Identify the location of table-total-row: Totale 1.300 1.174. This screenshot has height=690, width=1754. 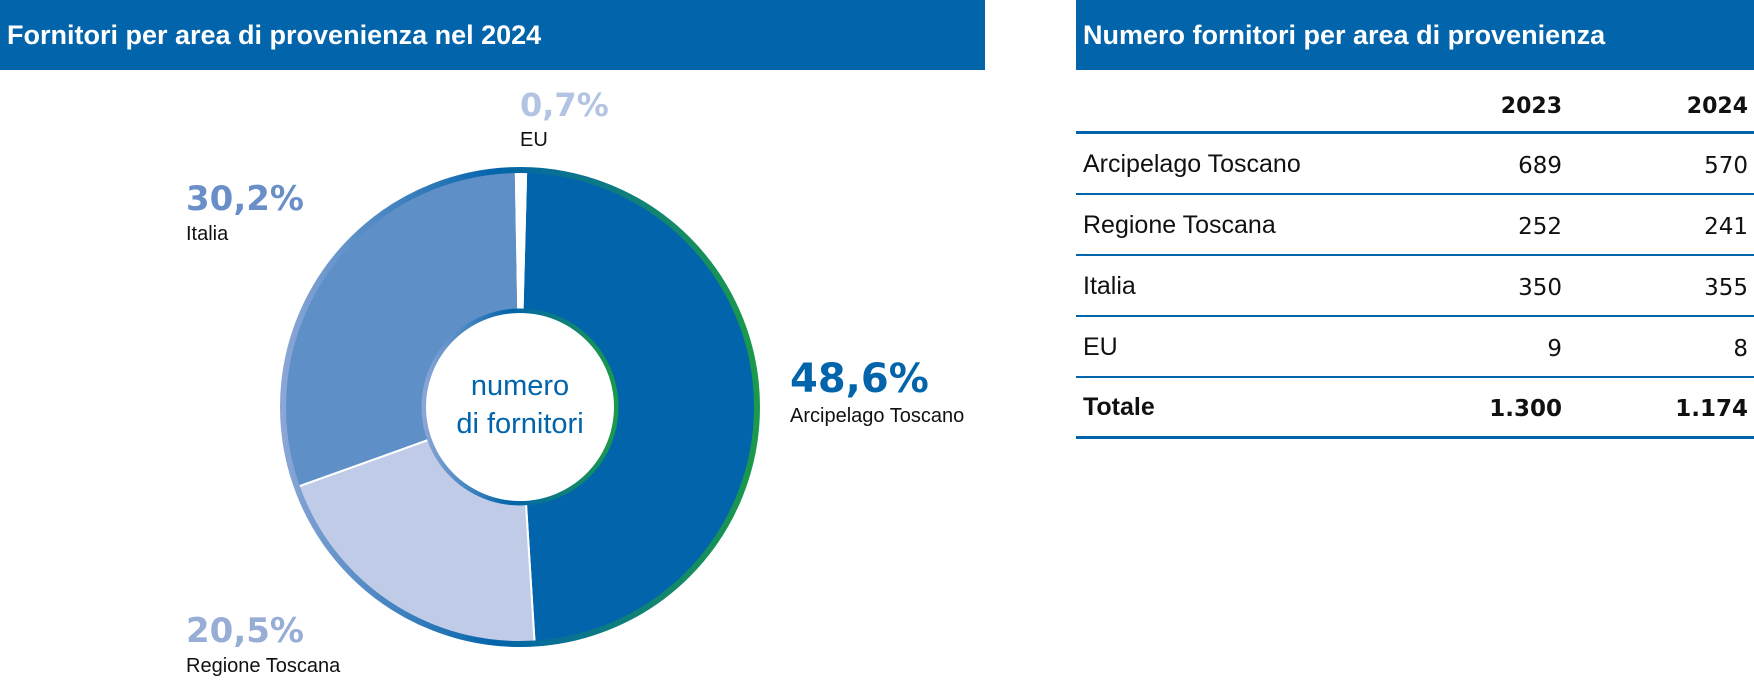
(1415, 408).